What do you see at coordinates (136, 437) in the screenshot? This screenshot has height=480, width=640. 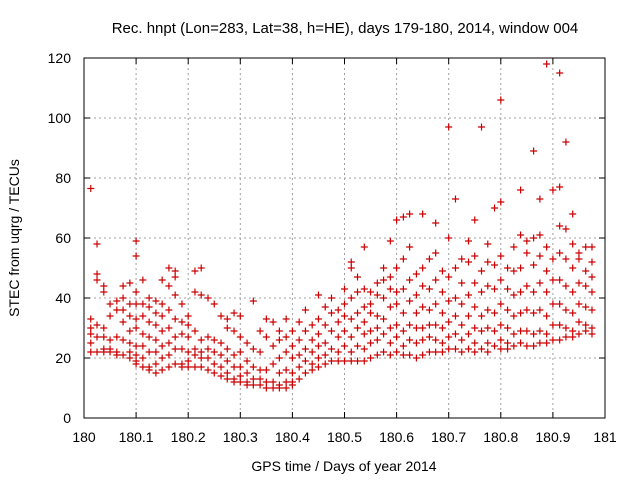 I see `x-tick-label: 180.1` at bounding box center [136, 437].